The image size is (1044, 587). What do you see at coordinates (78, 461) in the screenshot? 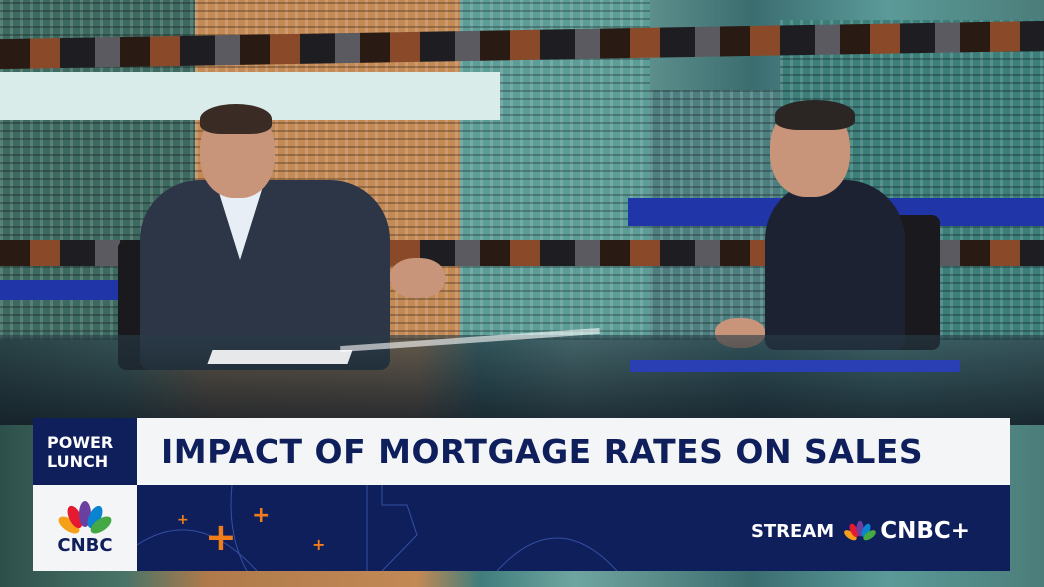
I see `program-name-line2: LUNCH` at bounding box center [78, 461].